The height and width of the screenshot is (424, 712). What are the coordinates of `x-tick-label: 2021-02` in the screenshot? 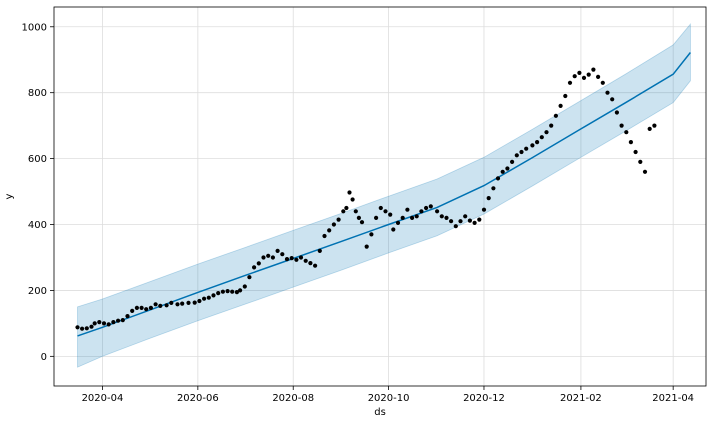 It's located at (581, 398).